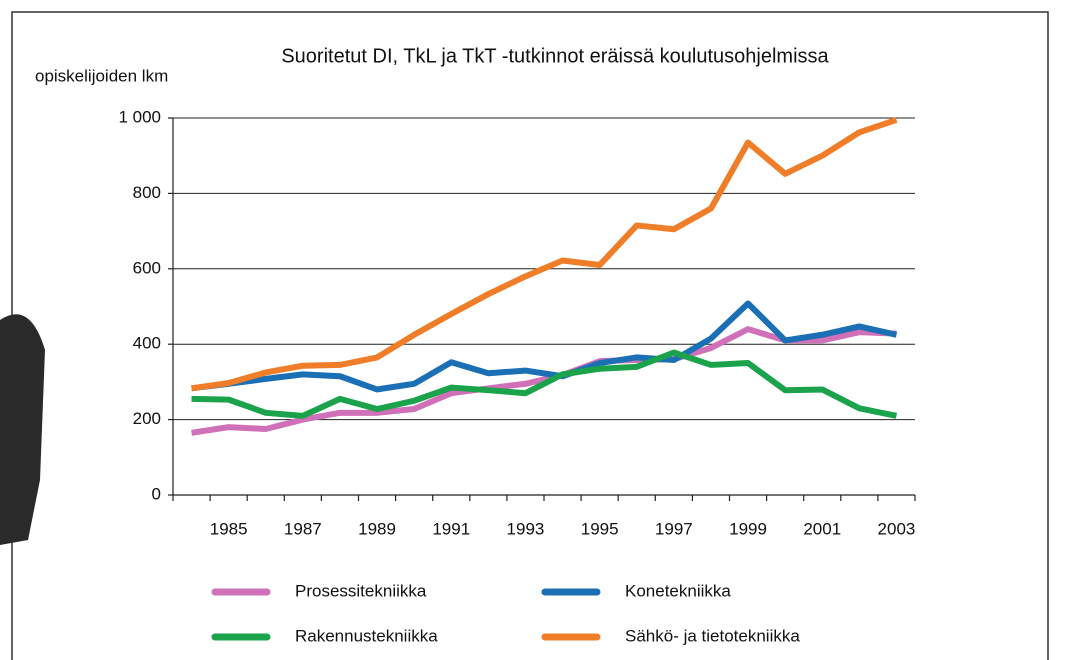  What do you see at coordinates (366, 635) in the screenshot?
I see `legend-label: Rakennustekniikka` at bounding box center [366, 635].